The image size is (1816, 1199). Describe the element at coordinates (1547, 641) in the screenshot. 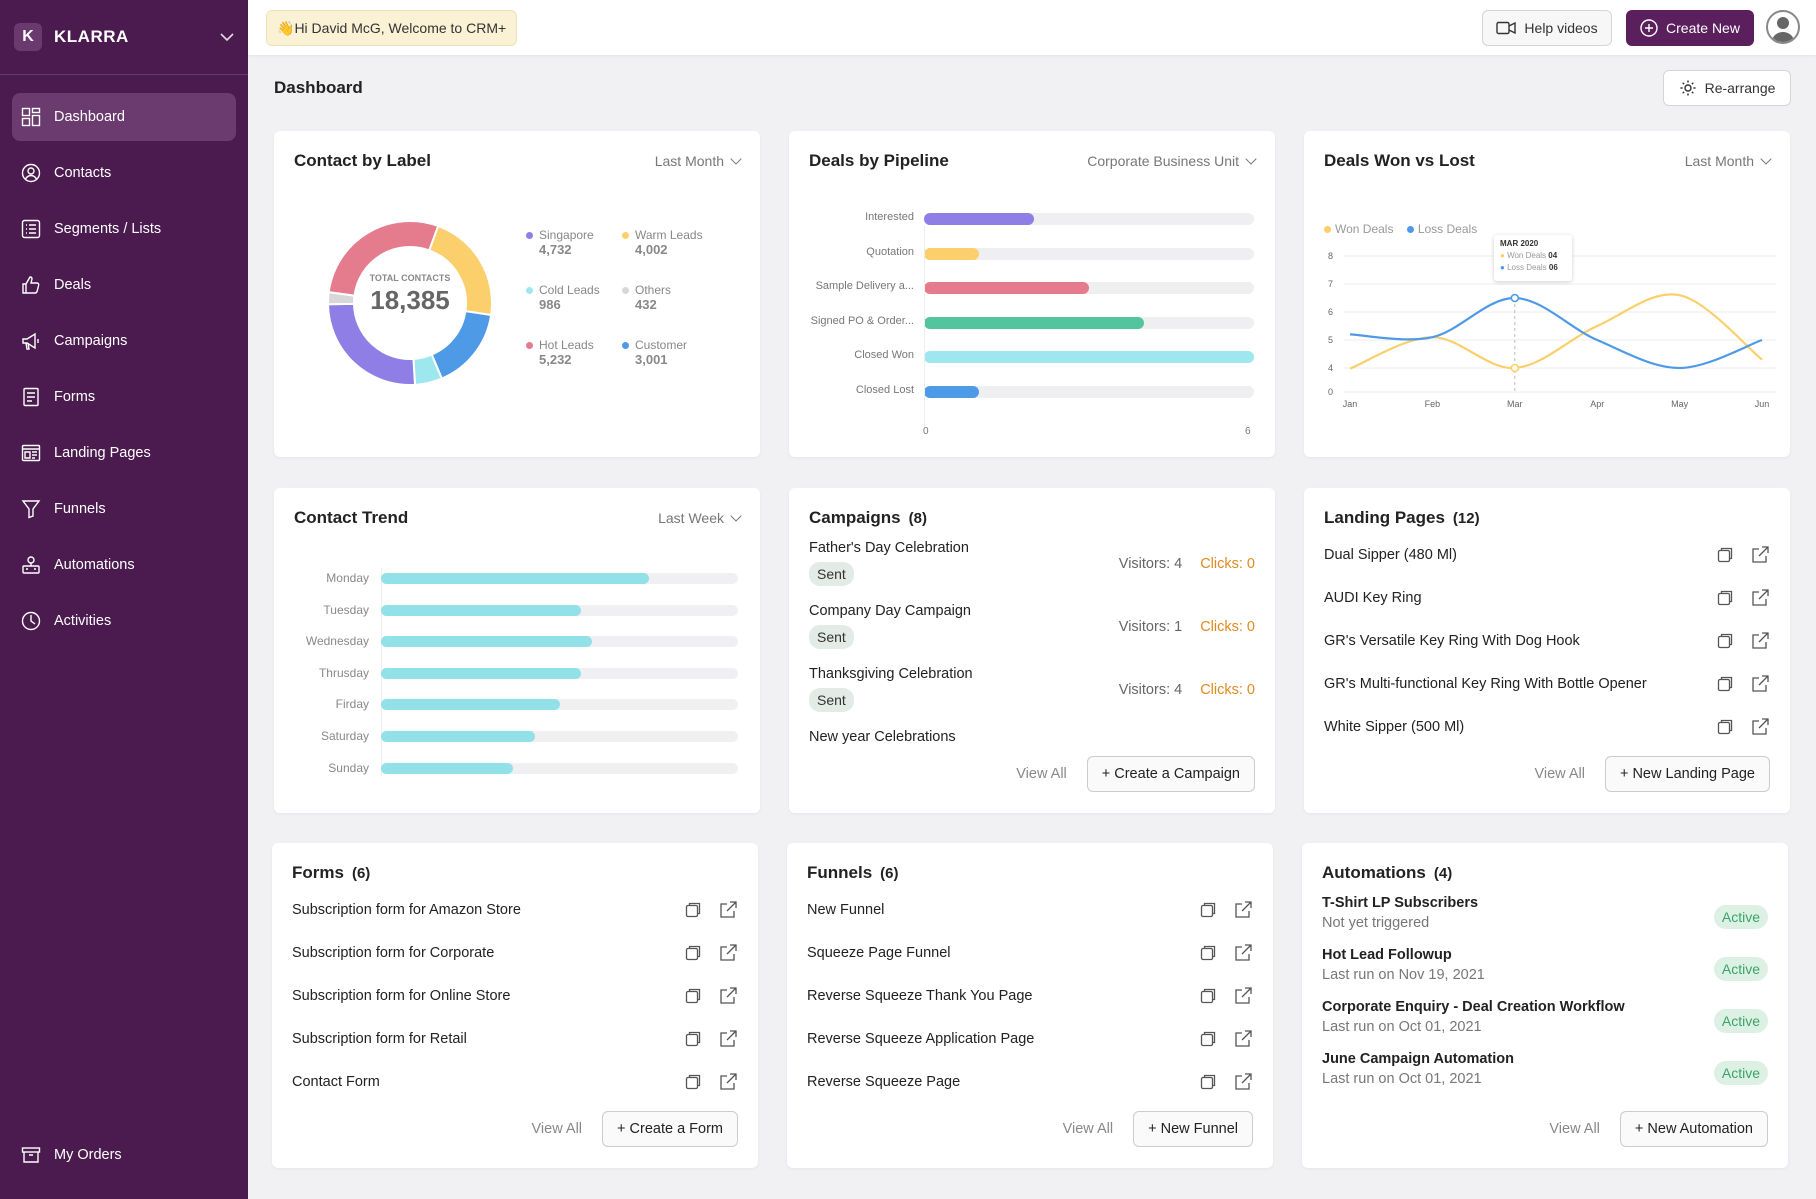

I see `list-item: GR's Versatile Key Ring With Dog Hook` at that location.